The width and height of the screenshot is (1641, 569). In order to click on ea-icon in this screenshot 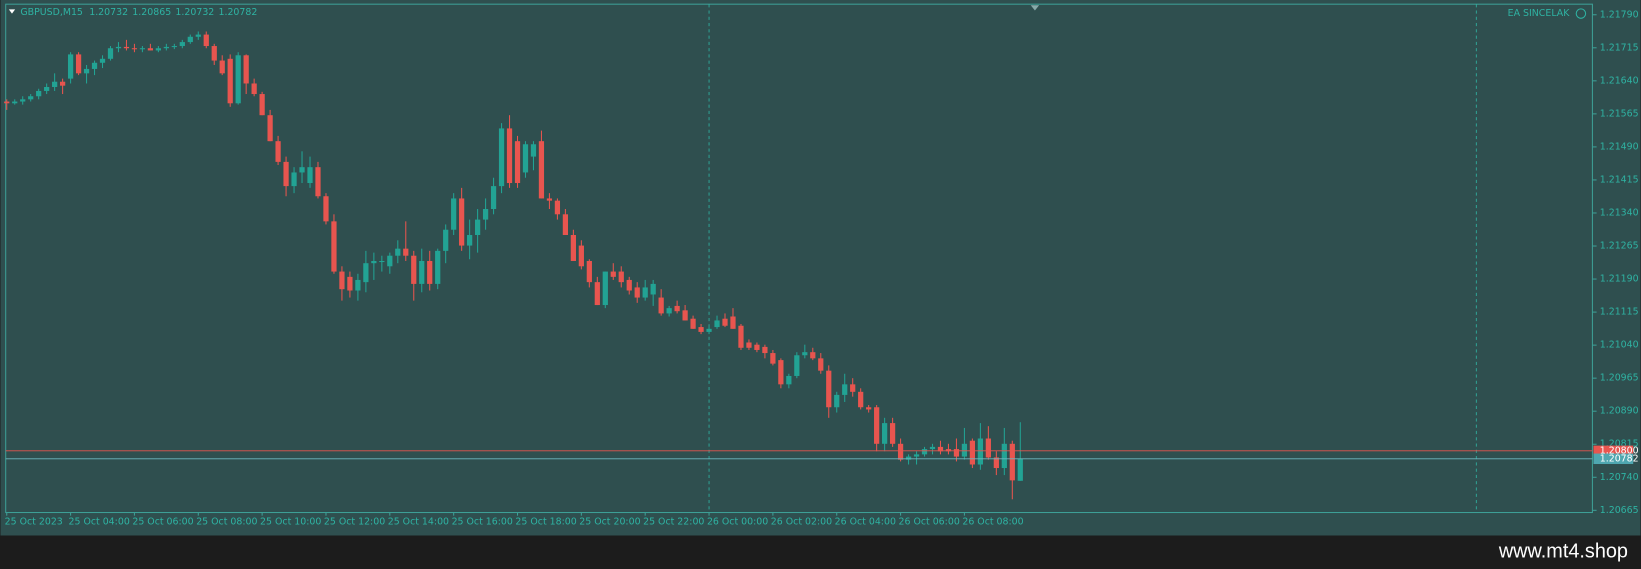, I will do `click(1581, 13)`.